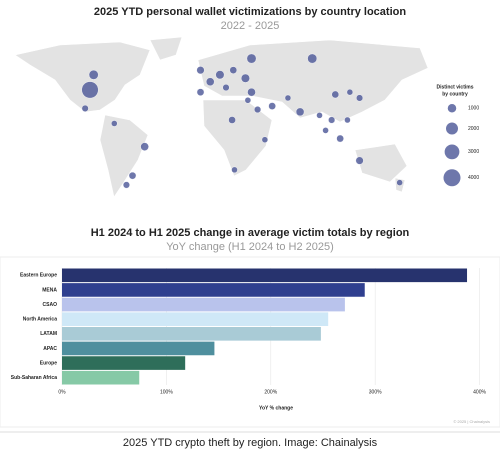 The height and width of the screenshot is (455, 500). What do you see at coordinates (473, 129) in the screenshot?
I see `legend-label: 2000` at bounding box center [473, 129].